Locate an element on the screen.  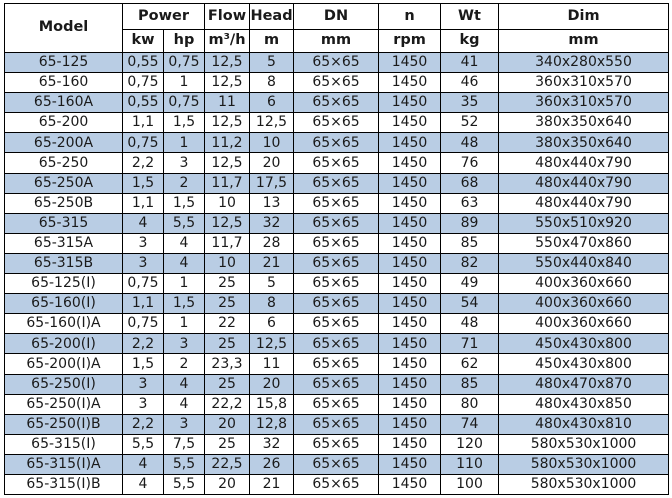
cell-wt: 68 is located at coordinates (470, 183).